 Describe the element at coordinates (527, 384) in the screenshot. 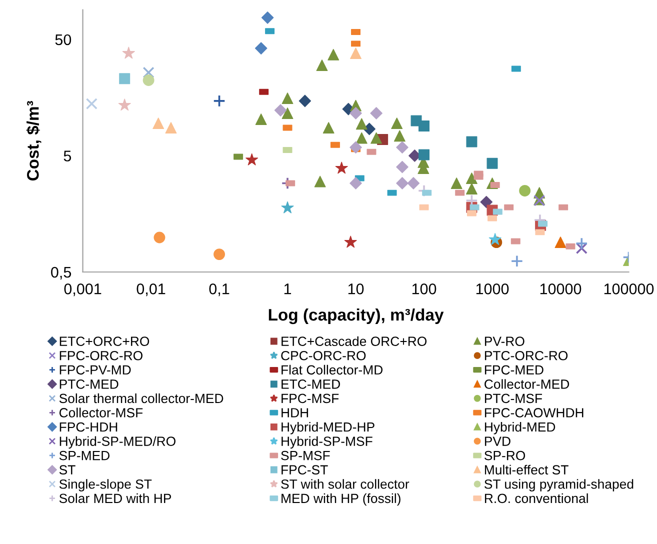

I see `legend-label: Collector-MED` at that location.